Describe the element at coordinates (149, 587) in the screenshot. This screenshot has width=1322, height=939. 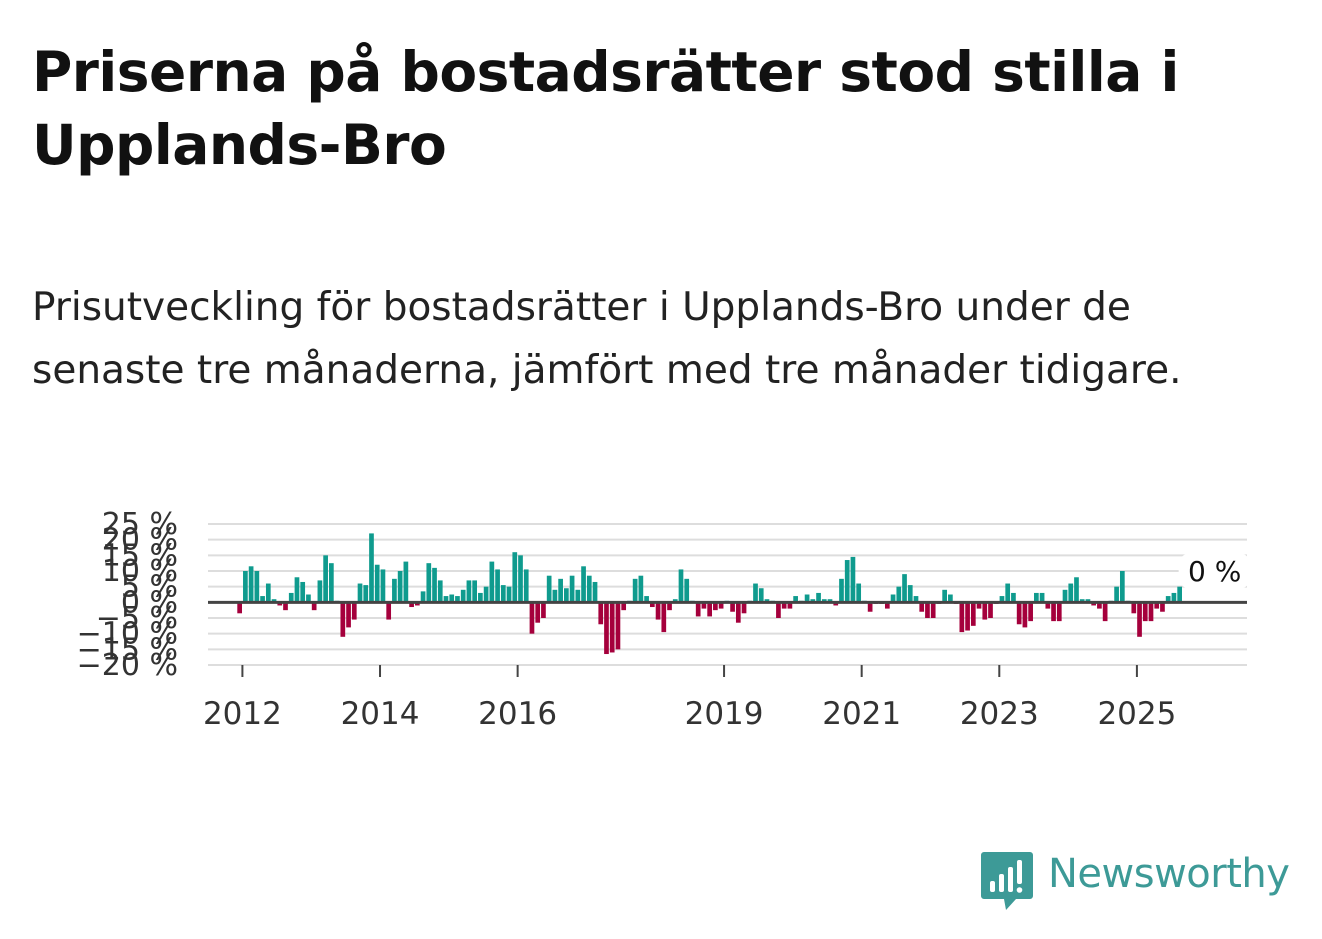
I see `y-tick-label: 5 %` at that location.